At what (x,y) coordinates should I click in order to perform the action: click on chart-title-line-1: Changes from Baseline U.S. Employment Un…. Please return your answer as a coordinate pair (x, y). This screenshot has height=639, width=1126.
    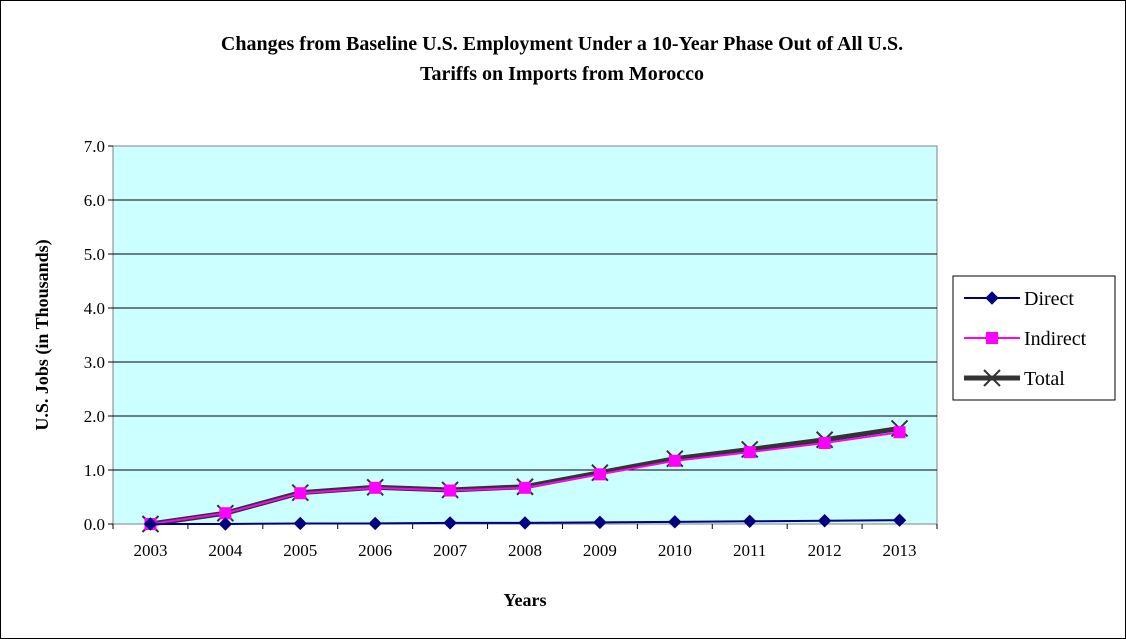
    Looking at the image, I should click on (562, 44).